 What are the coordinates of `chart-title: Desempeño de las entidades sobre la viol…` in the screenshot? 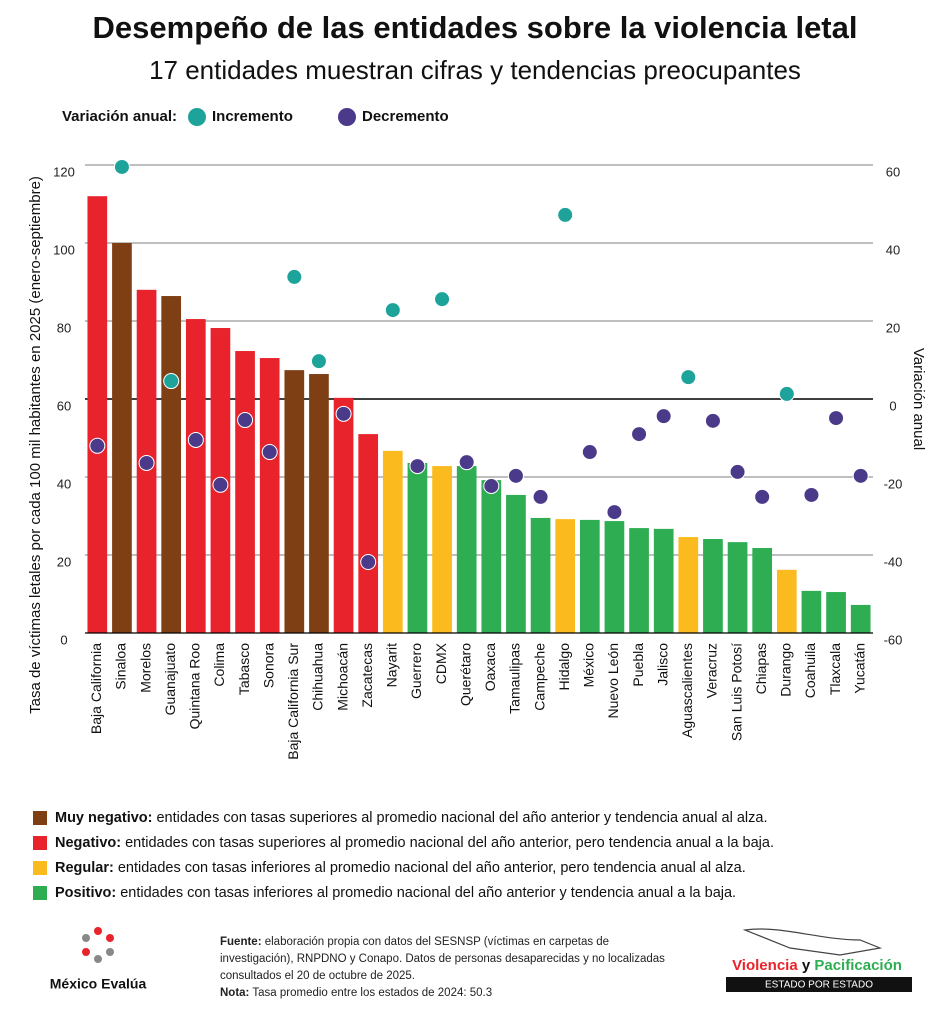 It's located at (475, 27).